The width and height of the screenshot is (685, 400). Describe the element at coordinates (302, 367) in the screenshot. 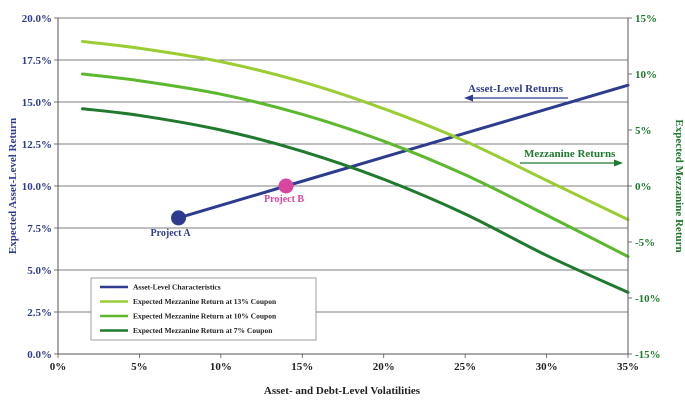

I see `x-tick-label: 15%` at that location.